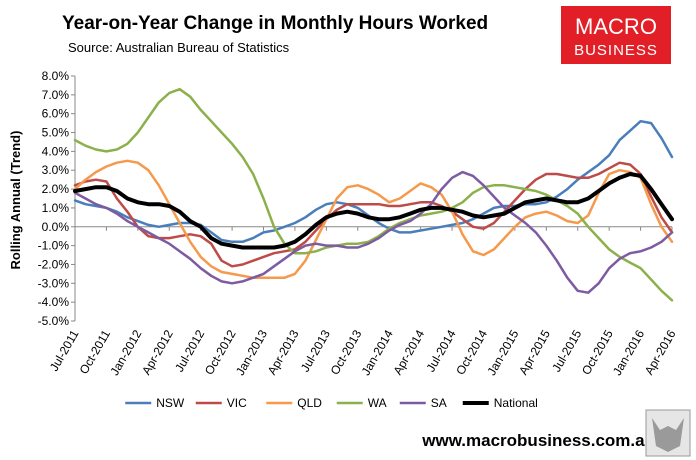  What do you see at coordinates (408, 352) in the screenshot?
I see `x-tick-label: Apr-2014` at bounding box center [408, 352].